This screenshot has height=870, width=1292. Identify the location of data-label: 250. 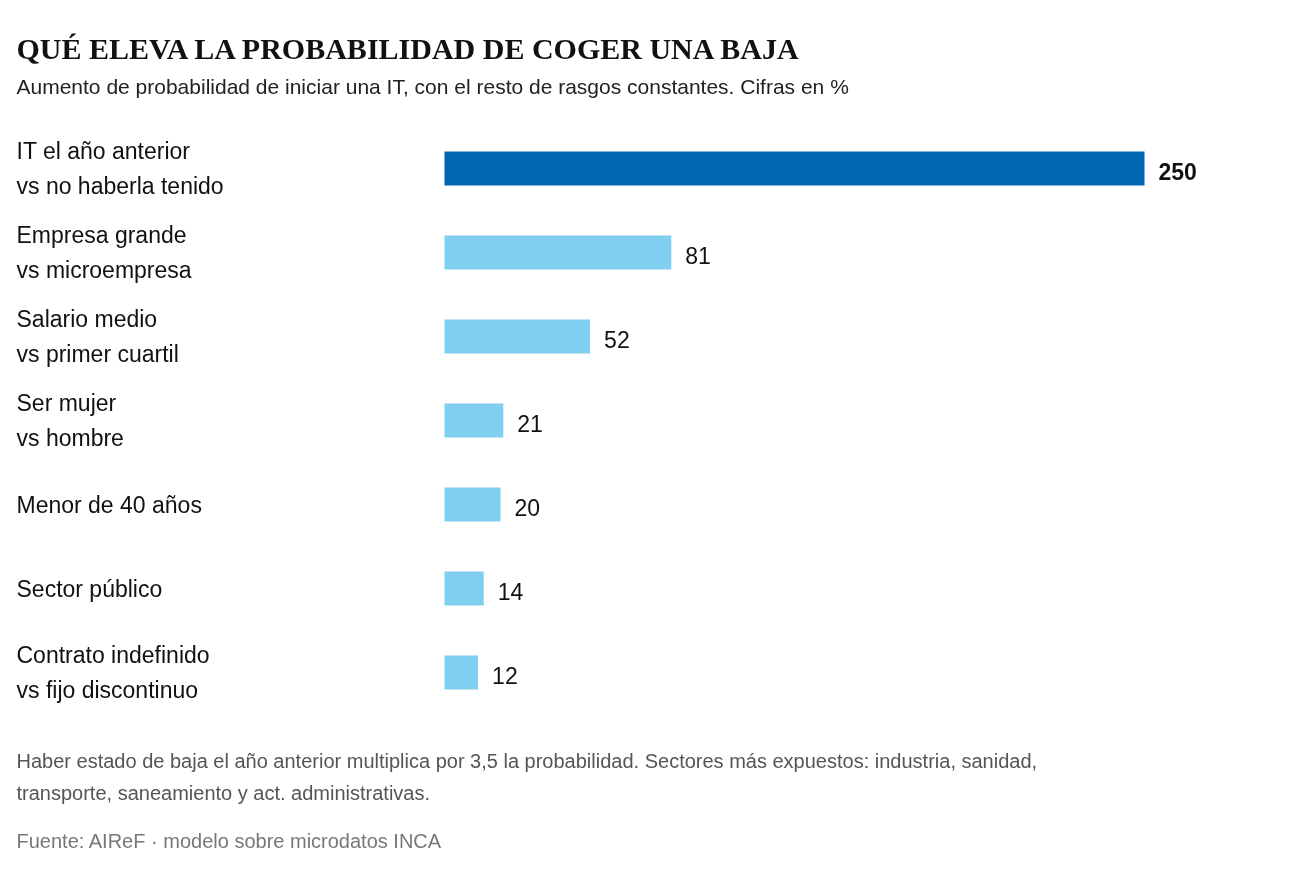
(1177, 172).